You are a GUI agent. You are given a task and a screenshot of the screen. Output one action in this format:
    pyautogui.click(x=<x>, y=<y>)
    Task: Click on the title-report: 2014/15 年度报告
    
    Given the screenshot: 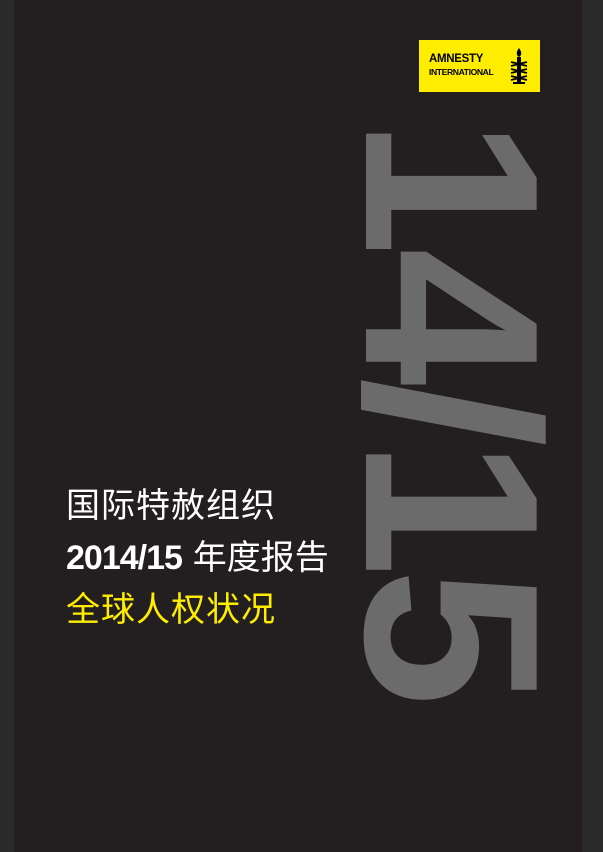 What is the action you would take?
    pyautogui.click(x=197, y=554)
    